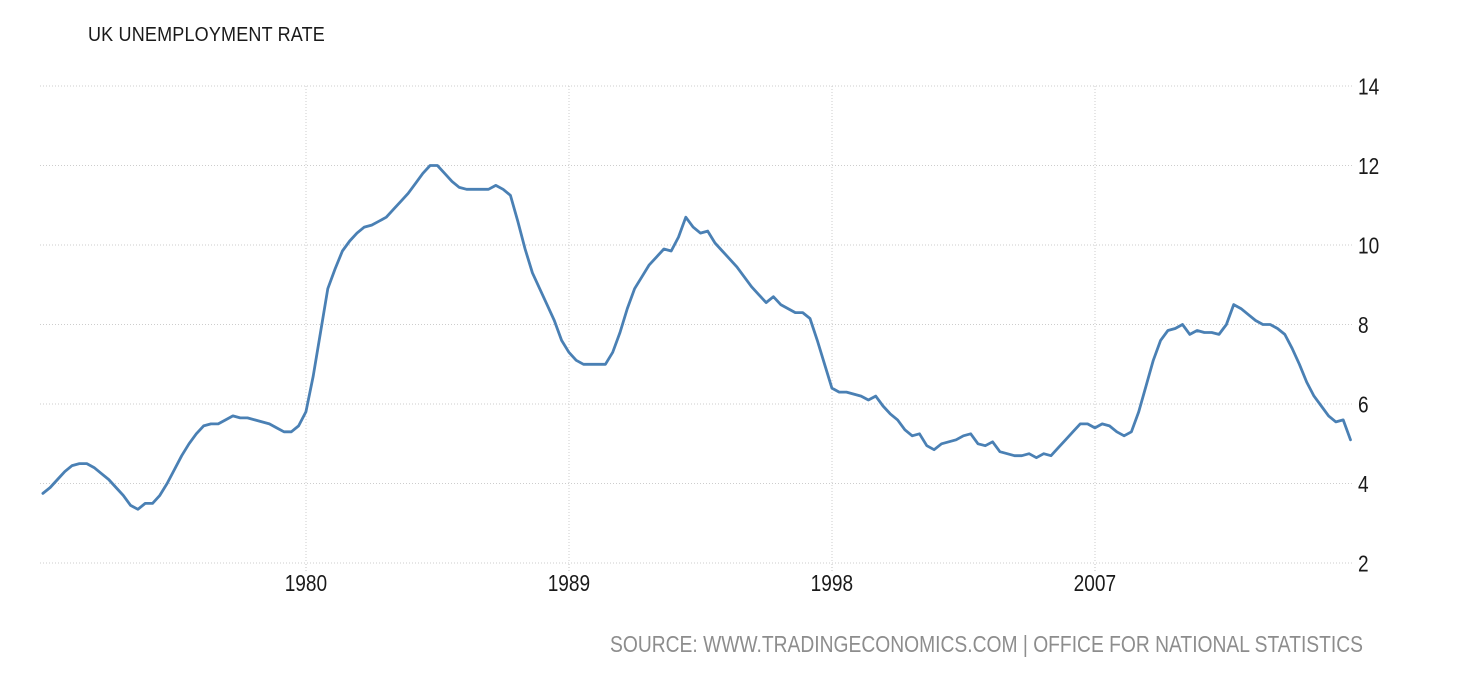  Describe the element at coordinates (1368, 166) in the screenshot. I see `y-axis-tick-label: 12` at that location.